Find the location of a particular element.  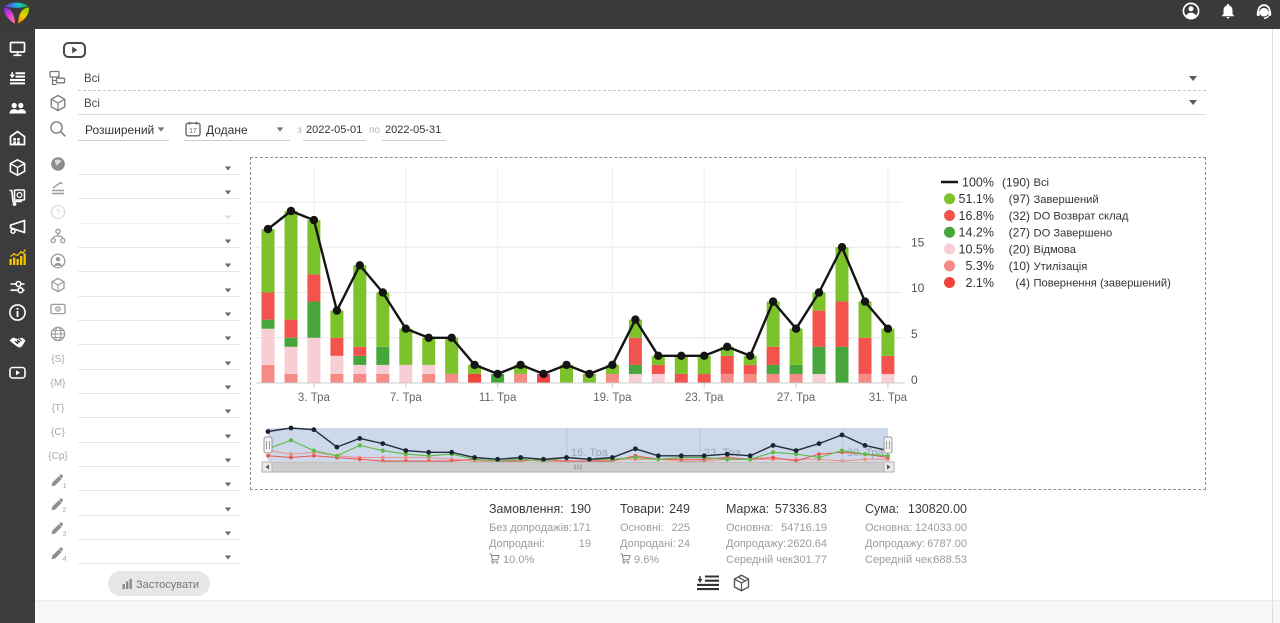

svg-text: (27) is located at coordinates (1019, 233).